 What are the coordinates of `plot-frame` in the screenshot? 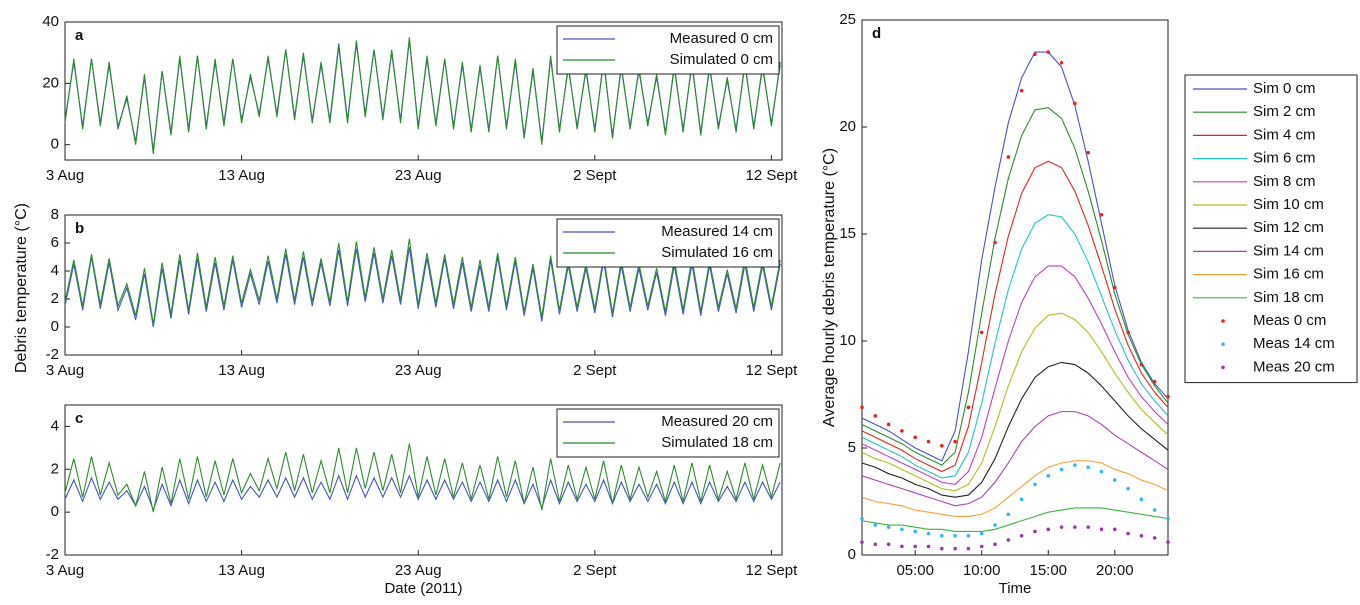 It's located at (423, 480).